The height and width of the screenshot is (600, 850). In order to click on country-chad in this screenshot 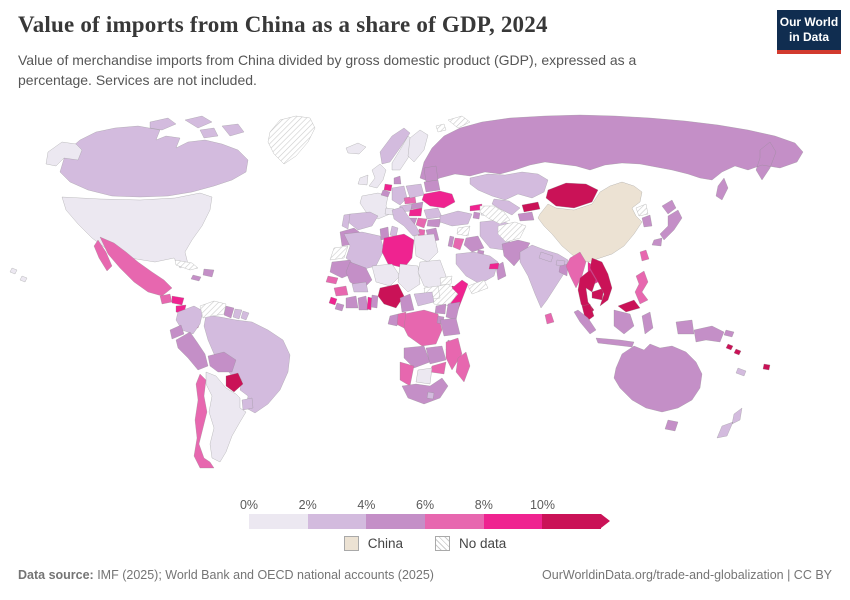, I will do `click(409, 278)`.